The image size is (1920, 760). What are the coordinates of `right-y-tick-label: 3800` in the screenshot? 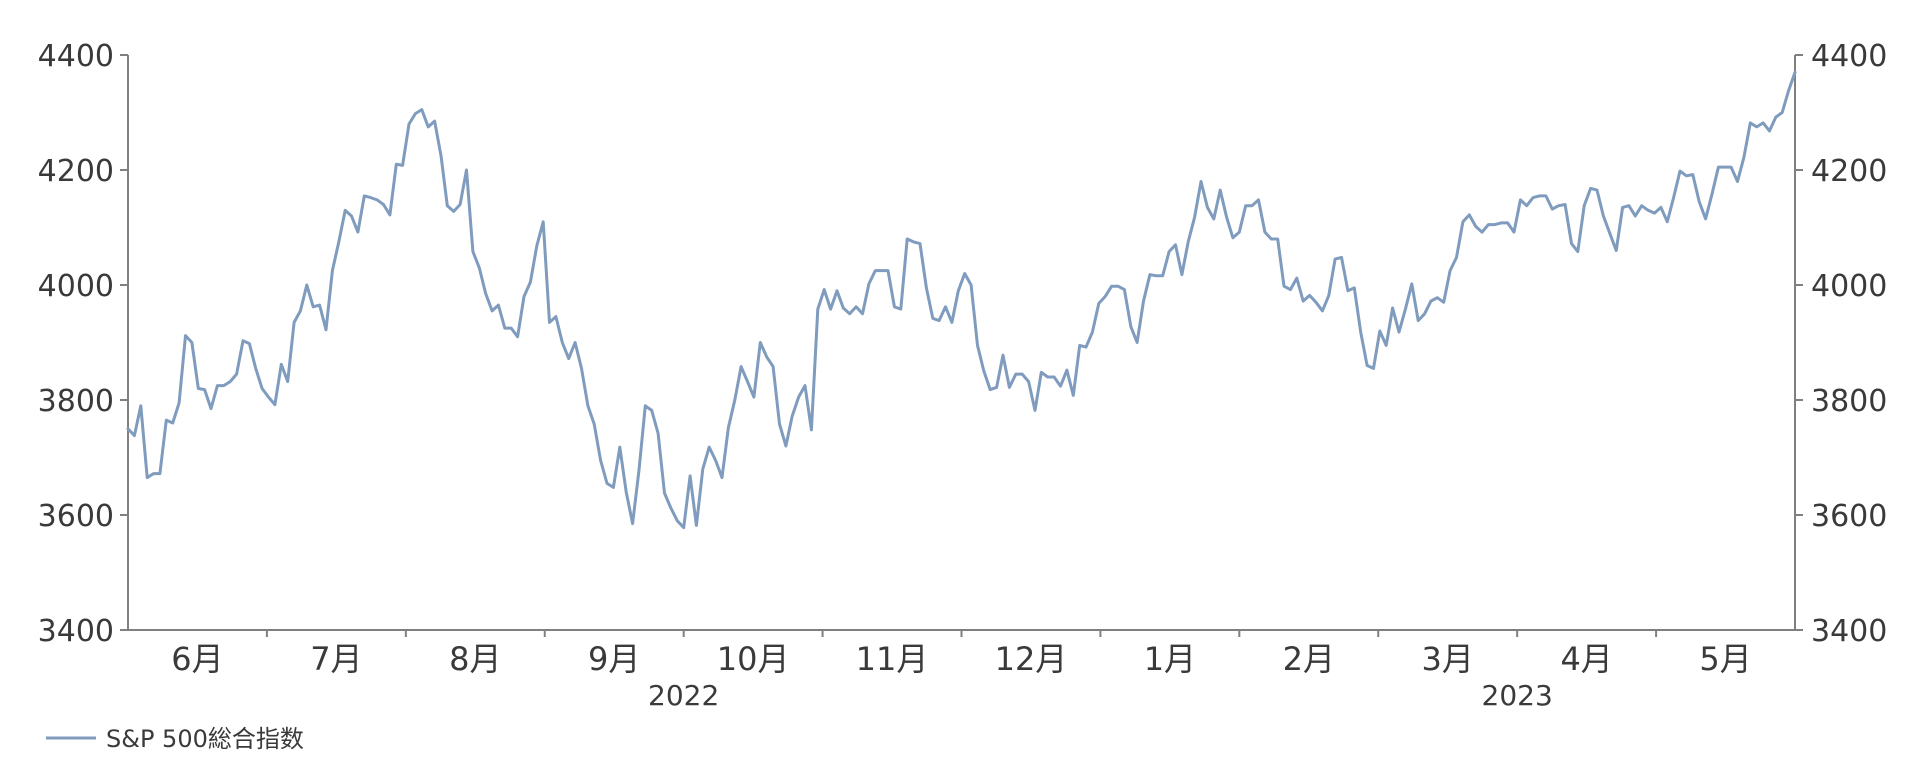 It's located at (1849, 401).